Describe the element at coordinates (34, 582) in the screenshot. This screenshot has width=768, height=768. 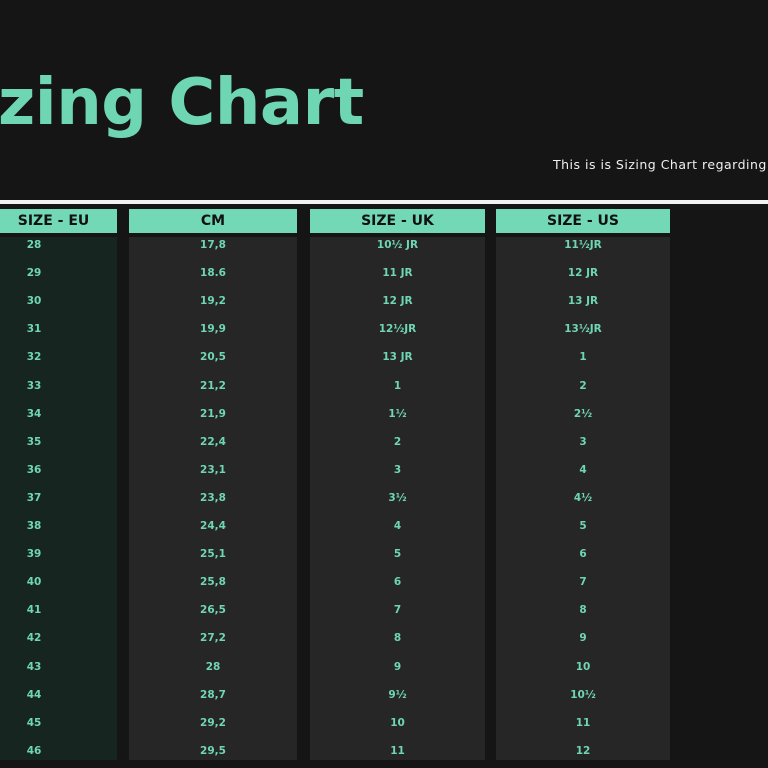
I see `table-cell: 40` at that location.